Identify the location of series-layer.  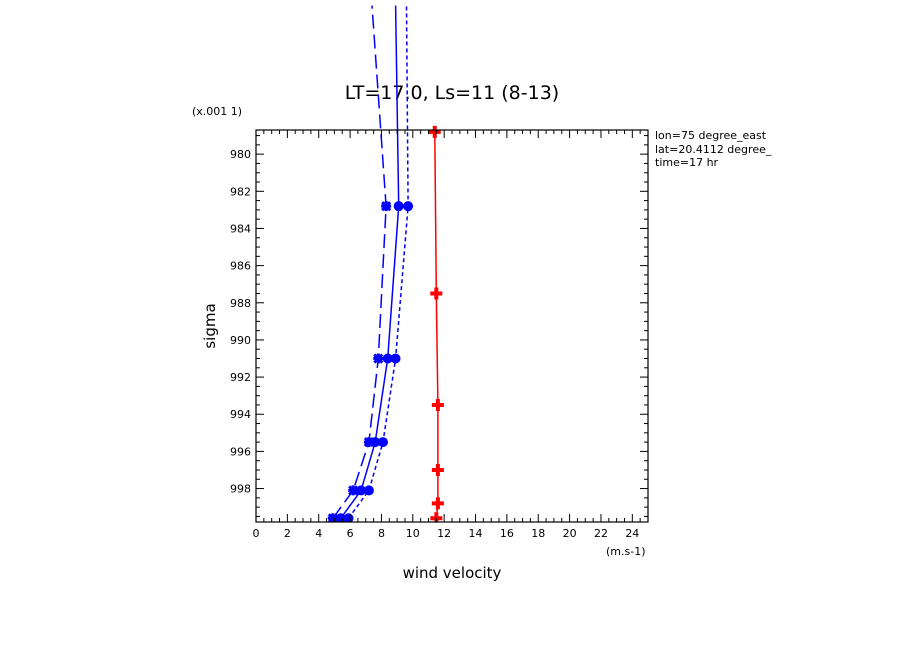
(385, 263).